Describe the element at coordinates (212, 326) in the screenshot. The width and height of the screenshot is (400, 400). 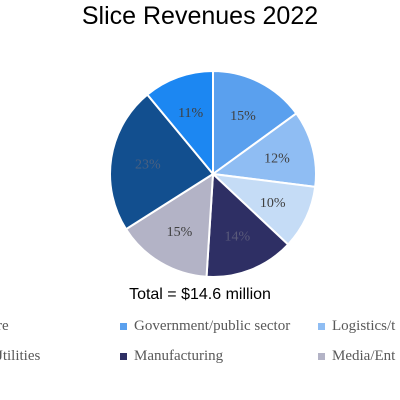
I see `legend-item-label: Government/public sector` at that location.